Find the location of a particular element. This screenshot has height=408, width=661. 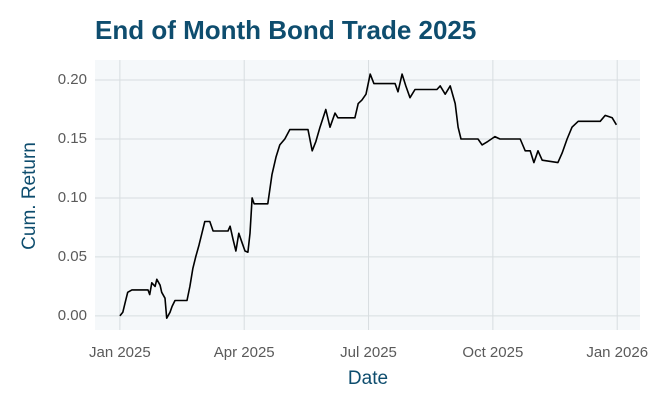

x-tick-label: Jan 2025 is located at coordinates (120, 352).